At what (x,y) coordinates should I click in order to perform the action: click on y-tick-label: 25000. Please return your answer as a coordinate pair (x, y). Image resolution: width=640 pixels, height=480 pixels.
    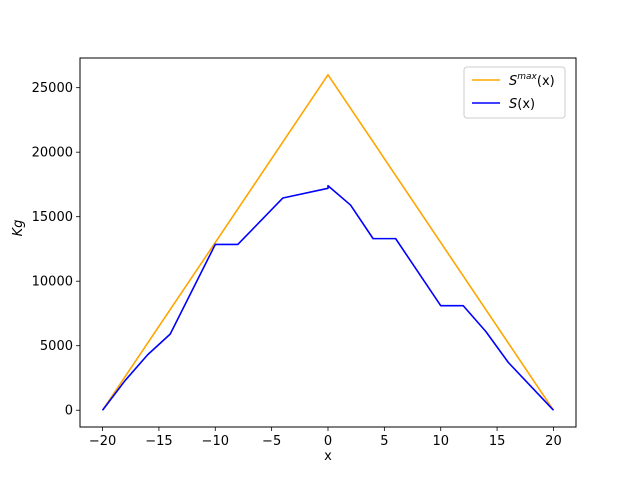
    Looking at the image, I should click on (52, 88).